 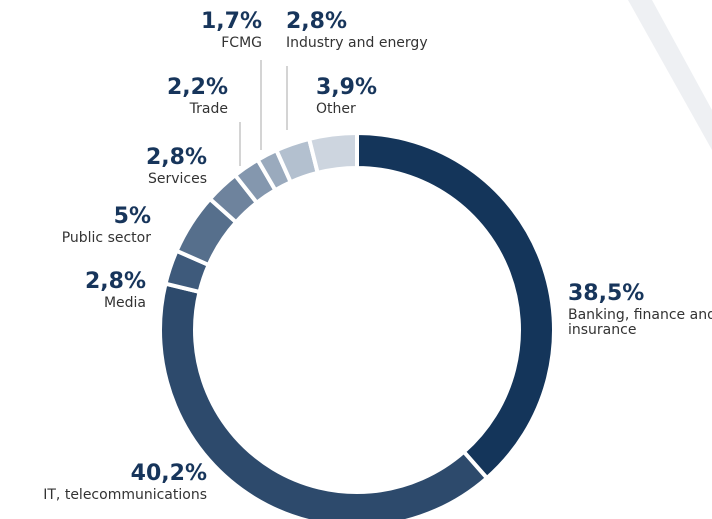 What do you see at coordinates (197, 87) in the screenshot?
I see `value-label: 2,2%` at bounding box center [197, 87].